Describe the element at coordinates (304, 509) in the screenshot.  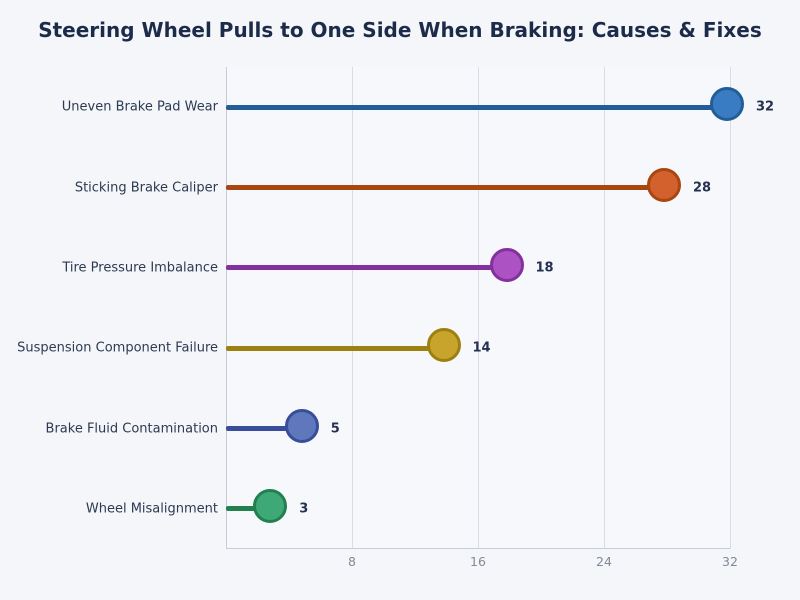
I see `value-label: 3` at that location.